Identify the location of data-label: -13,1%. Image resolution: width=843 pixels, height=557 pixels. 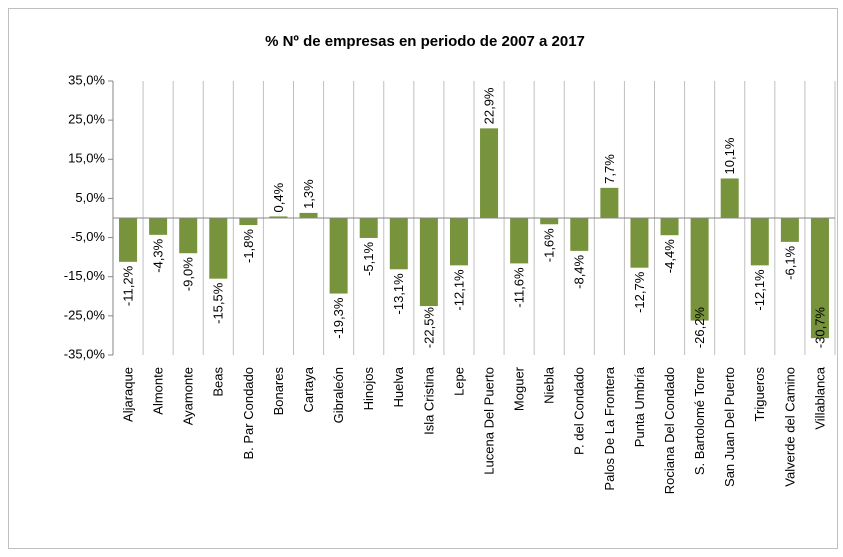
(398, 294).